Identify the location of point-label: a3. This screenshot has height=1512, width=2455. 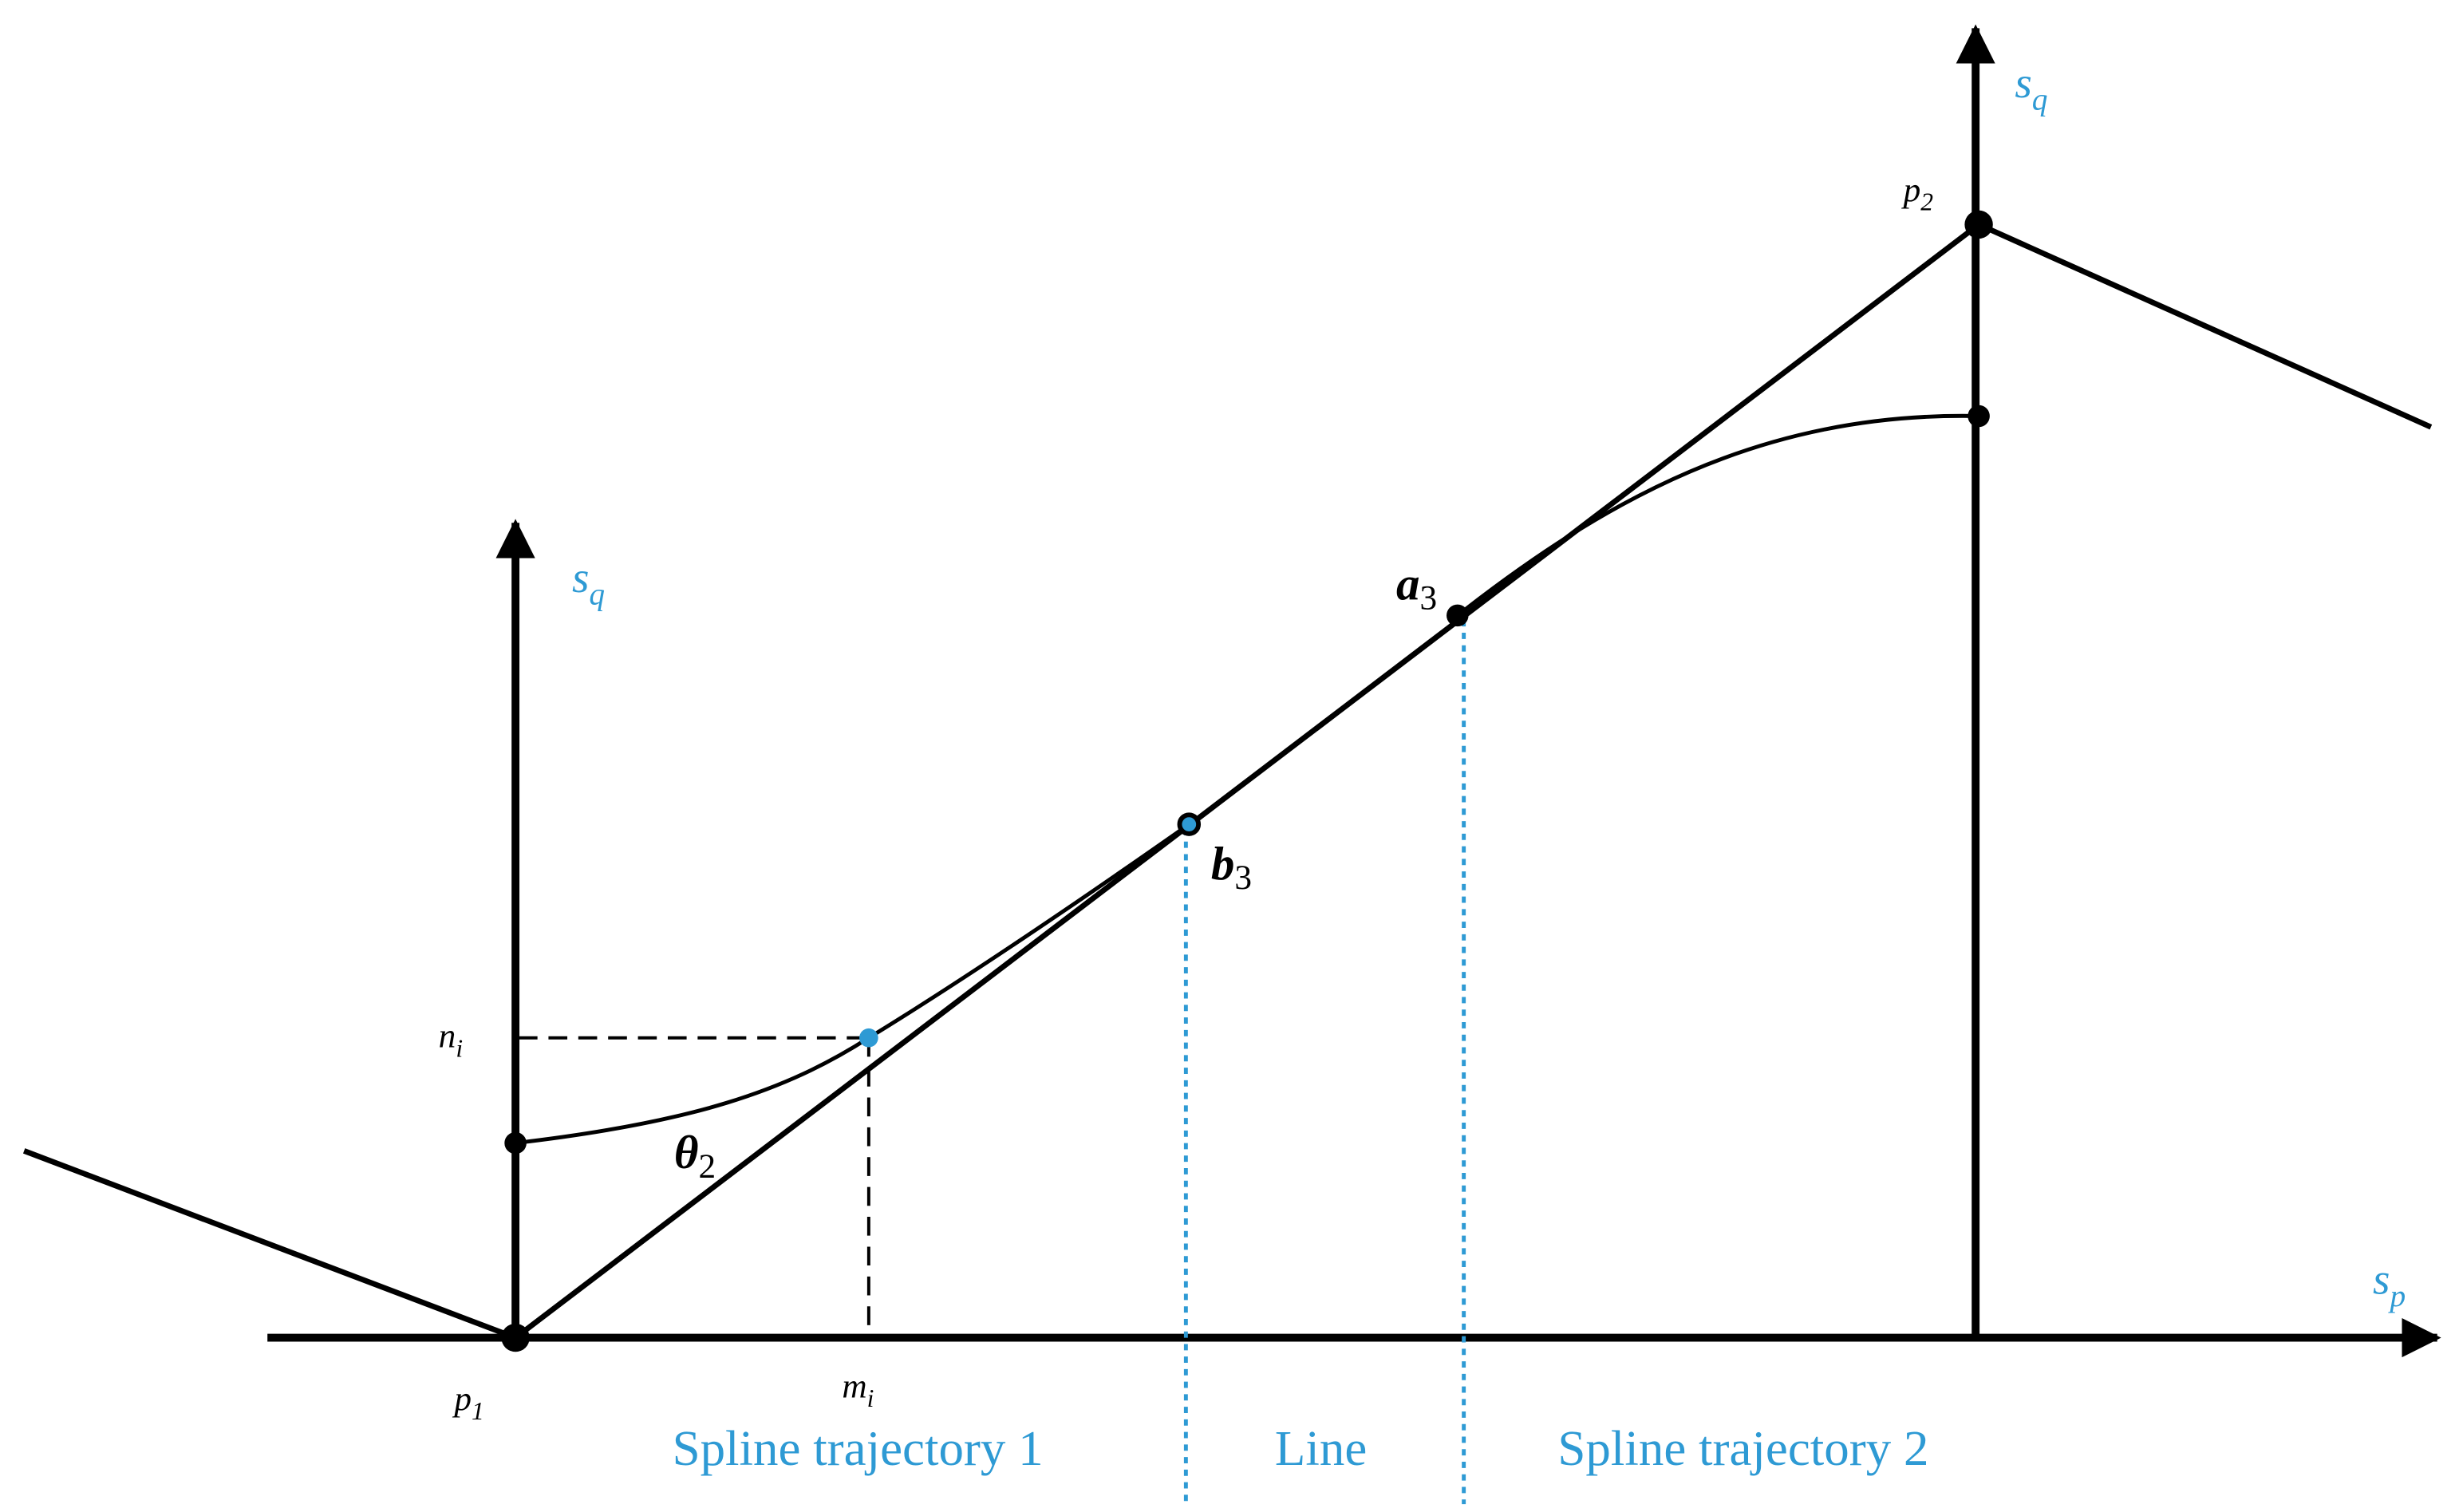
(1416, 588).